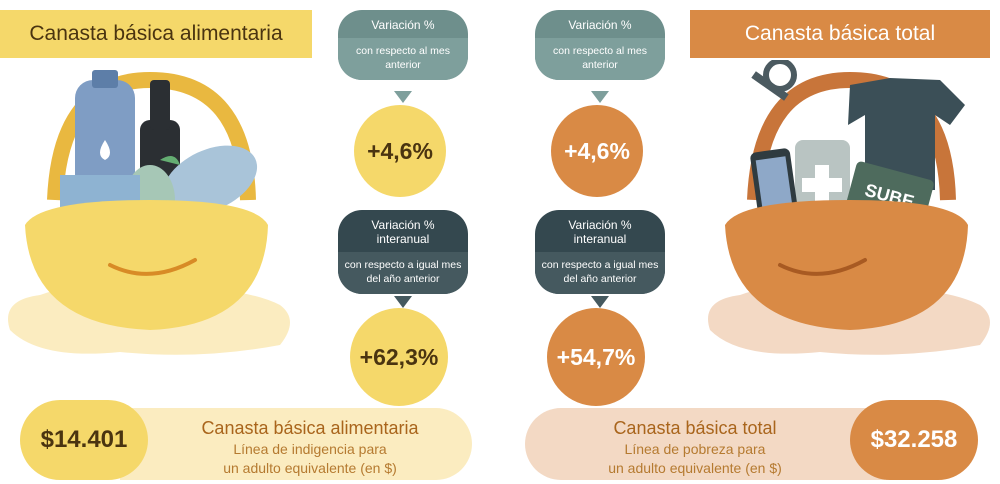  What do you see at coordinates (600, 59) in the screenshot?
I see `right-monthly-sub: con respecto al mes anterior` at bounding box center [600, 59].